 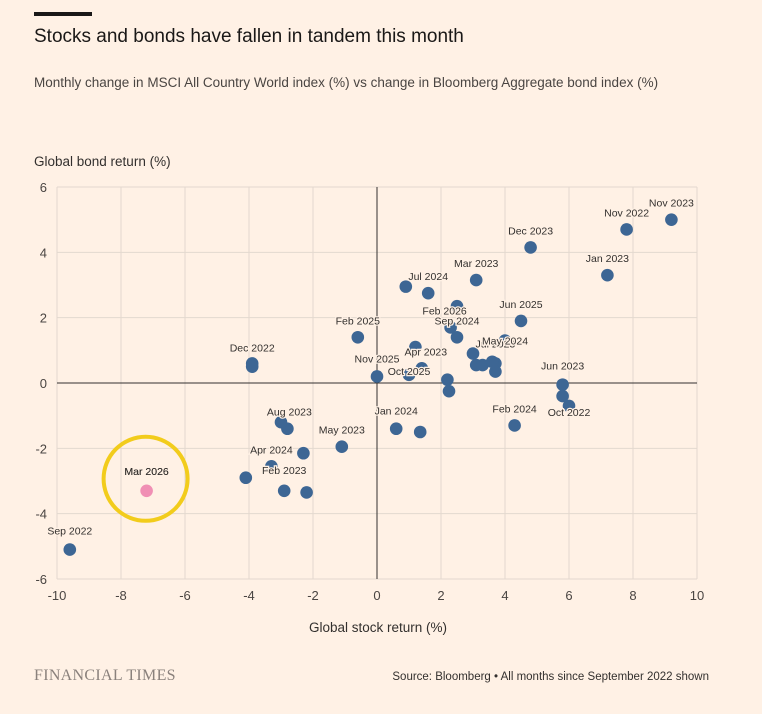 What do you see at coordinates (41, 514) in the screenshot?
I see `y-tick-label: -4` at bounding box center [41, 514].